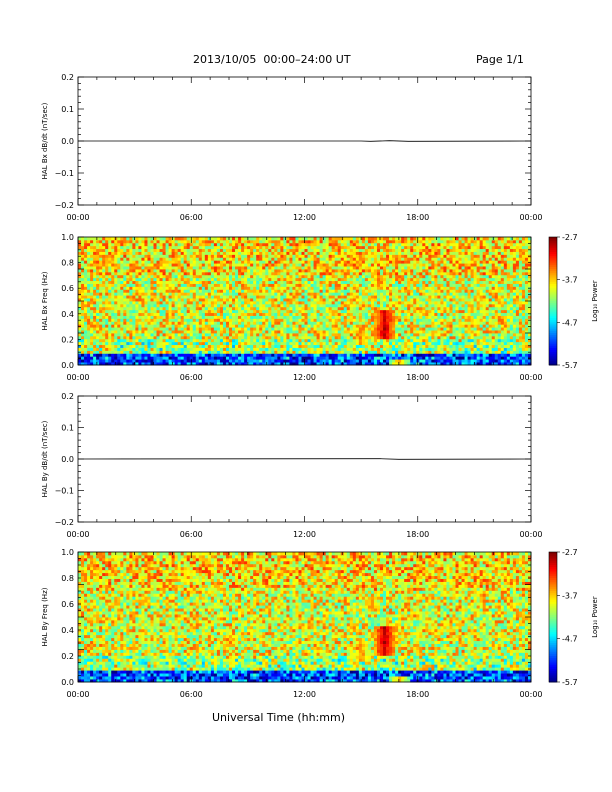 This screenshot has height=792, width=612. I want to click on y-tick-label: 0.1, so click(67, 109).